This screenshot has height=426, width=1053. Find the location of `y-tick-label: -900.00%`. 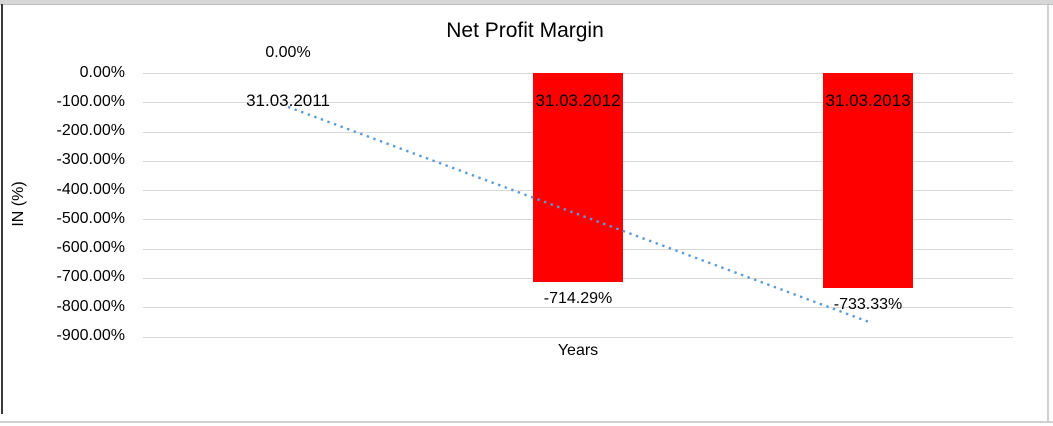

y-tick-label: -900.00% is located at coordinates (91, 335).